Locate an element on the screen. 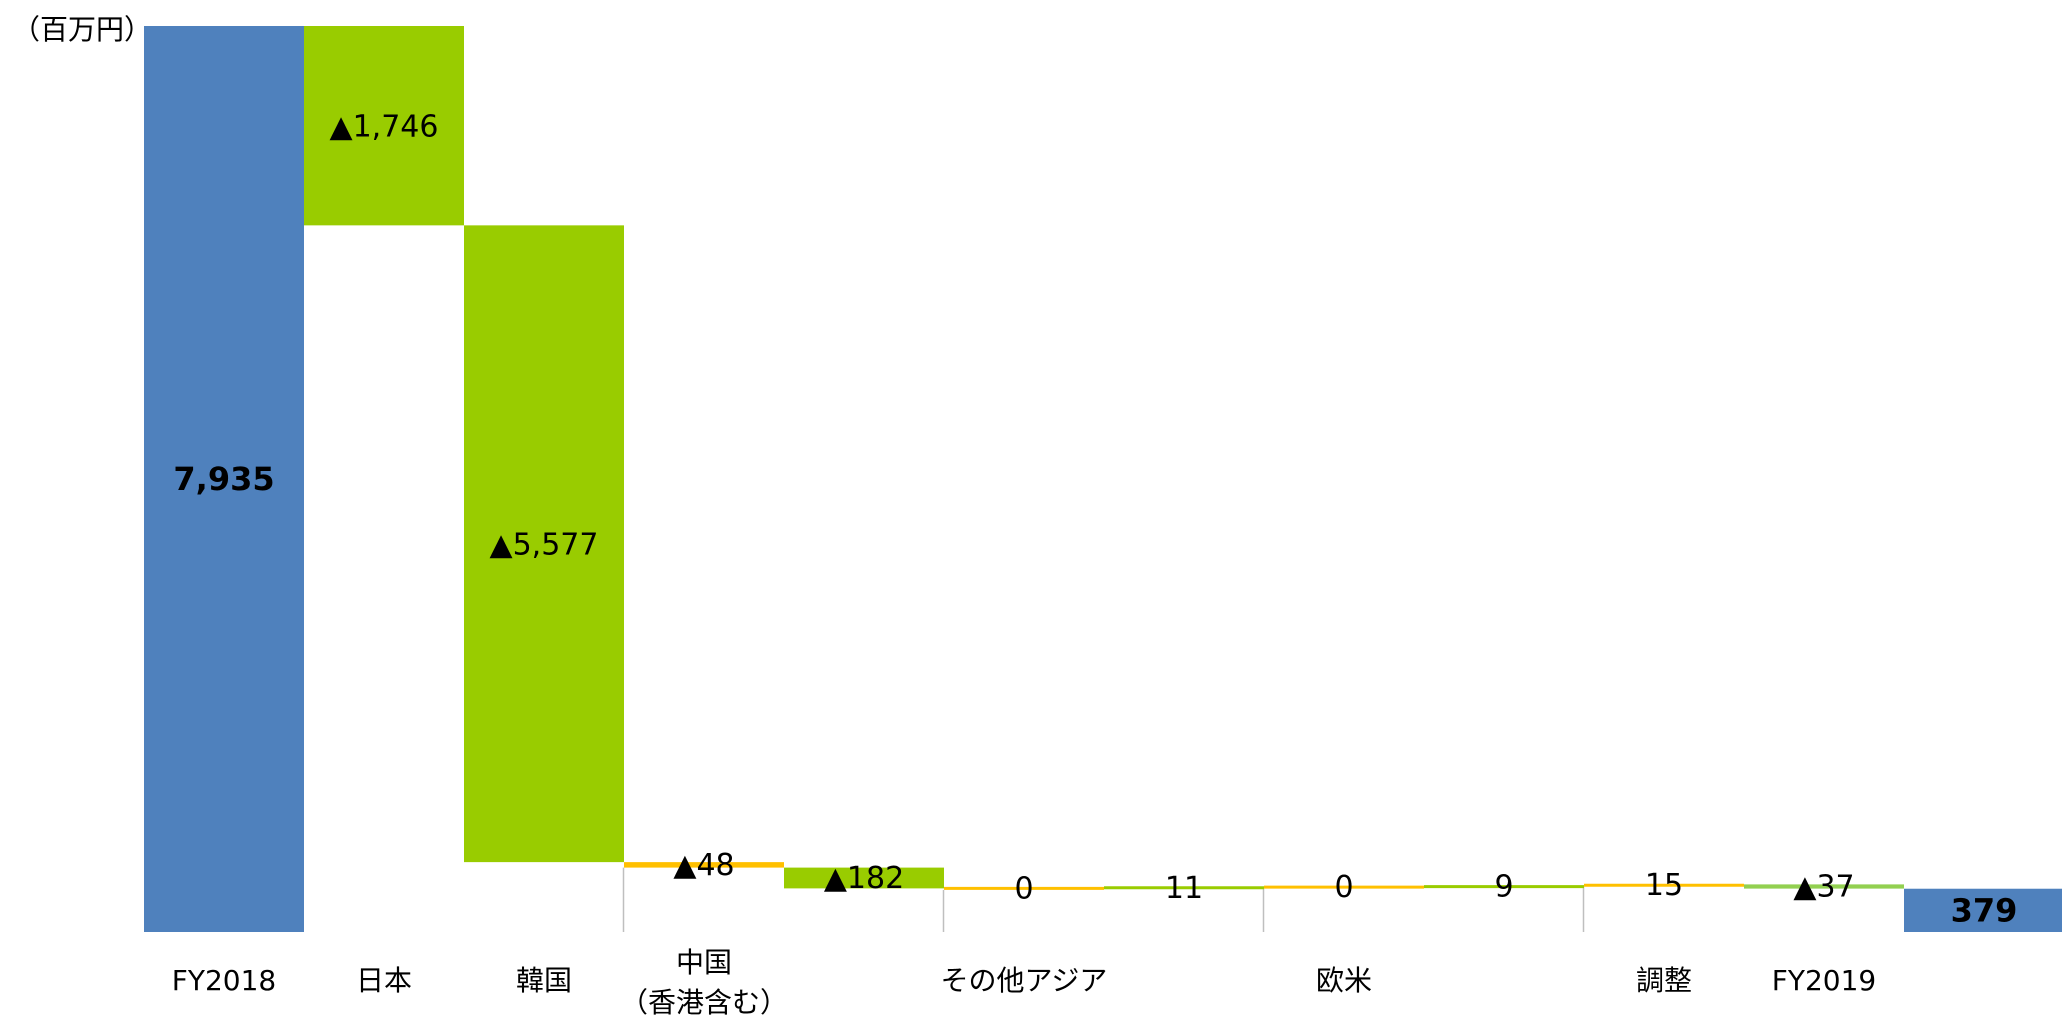  data-label-9: 15 is located at coordinates (1664, 885).